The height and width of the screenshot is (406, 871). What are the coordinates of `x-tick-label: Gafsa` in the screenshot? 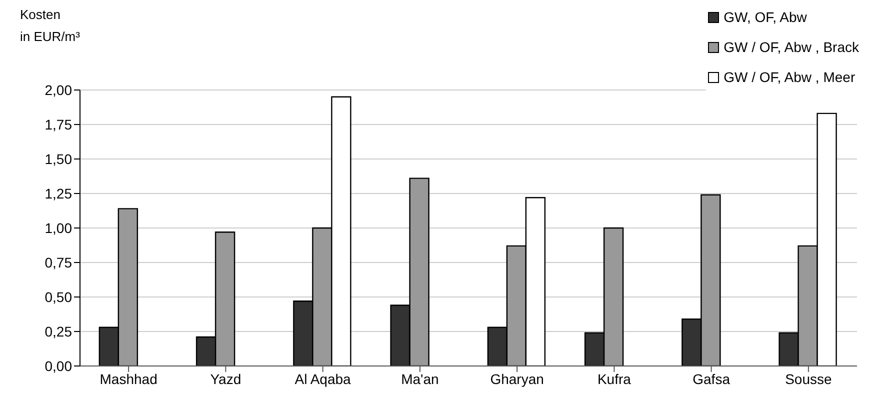 It's located at (711, 378).